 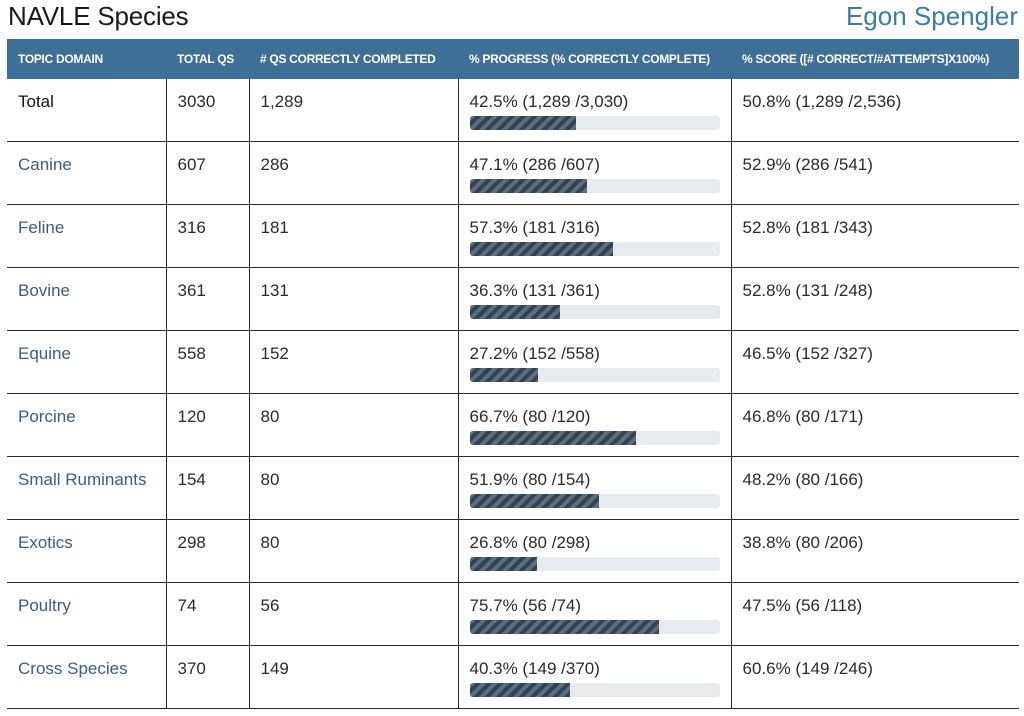 What do you see at coordinates (534, 290) in the screenshot?
I see `progress-text: 36.3% (131 /361)` at bounding box center [534, 290].